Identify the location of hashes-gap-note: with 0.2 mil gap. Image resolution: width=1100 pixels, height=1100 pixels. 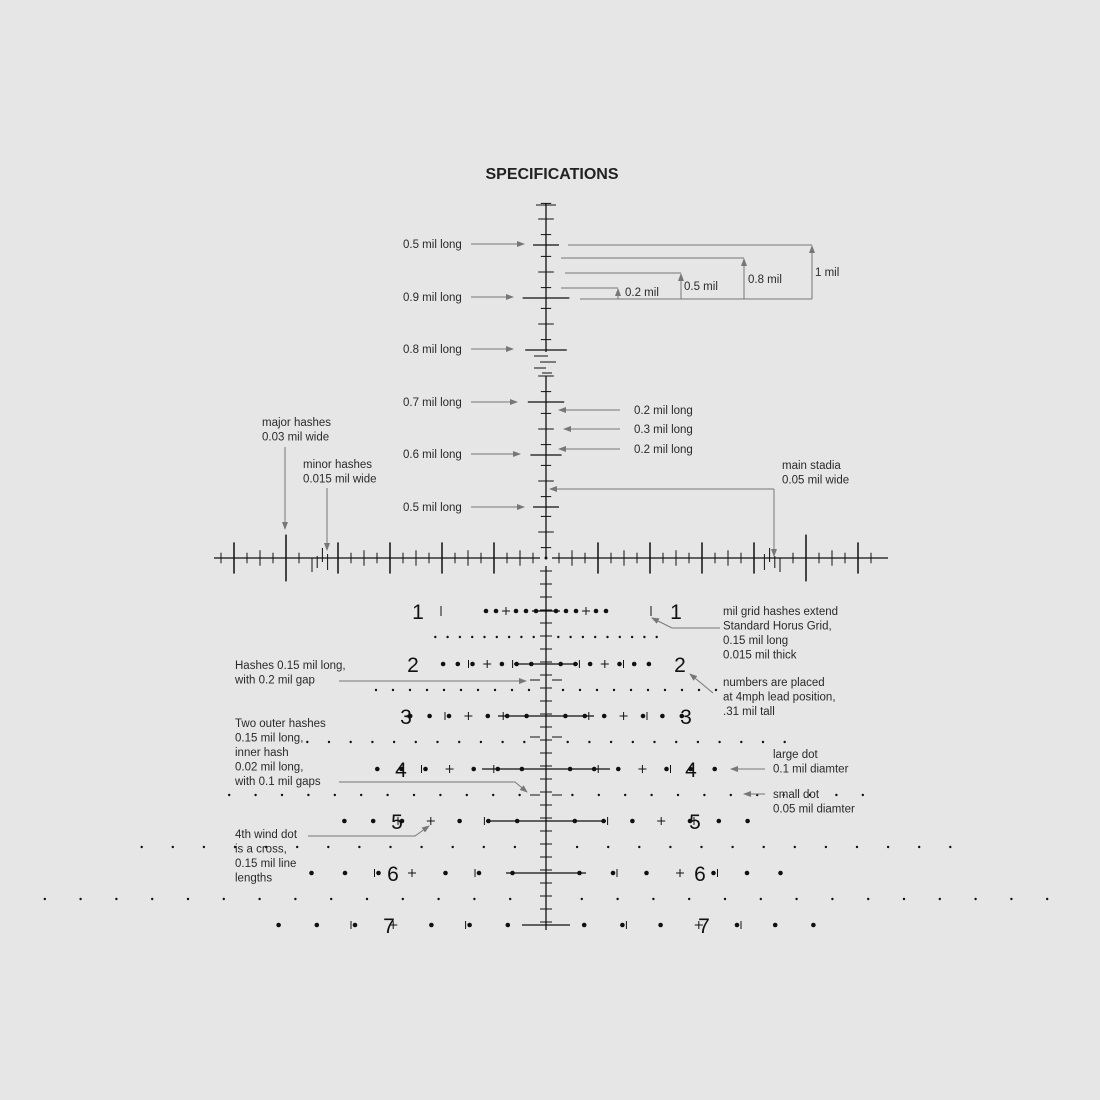
(274, 681).